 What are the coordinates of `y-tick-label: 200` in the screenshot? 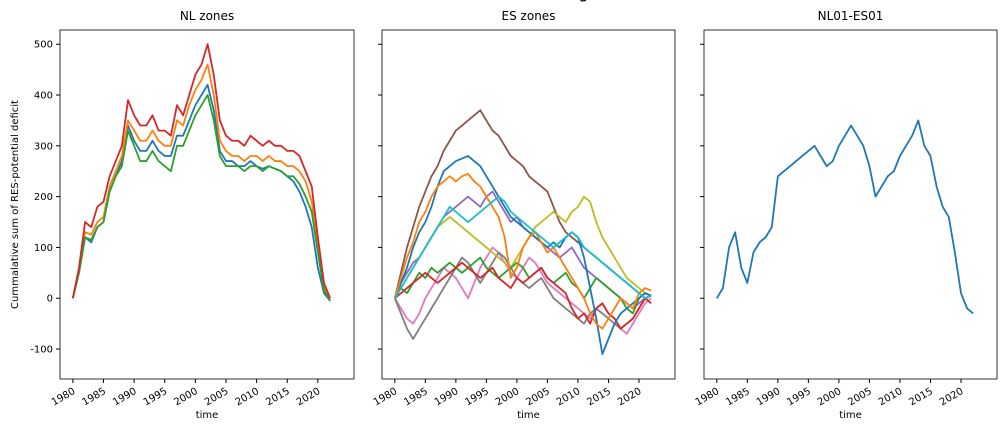 It's located at (43, 197).